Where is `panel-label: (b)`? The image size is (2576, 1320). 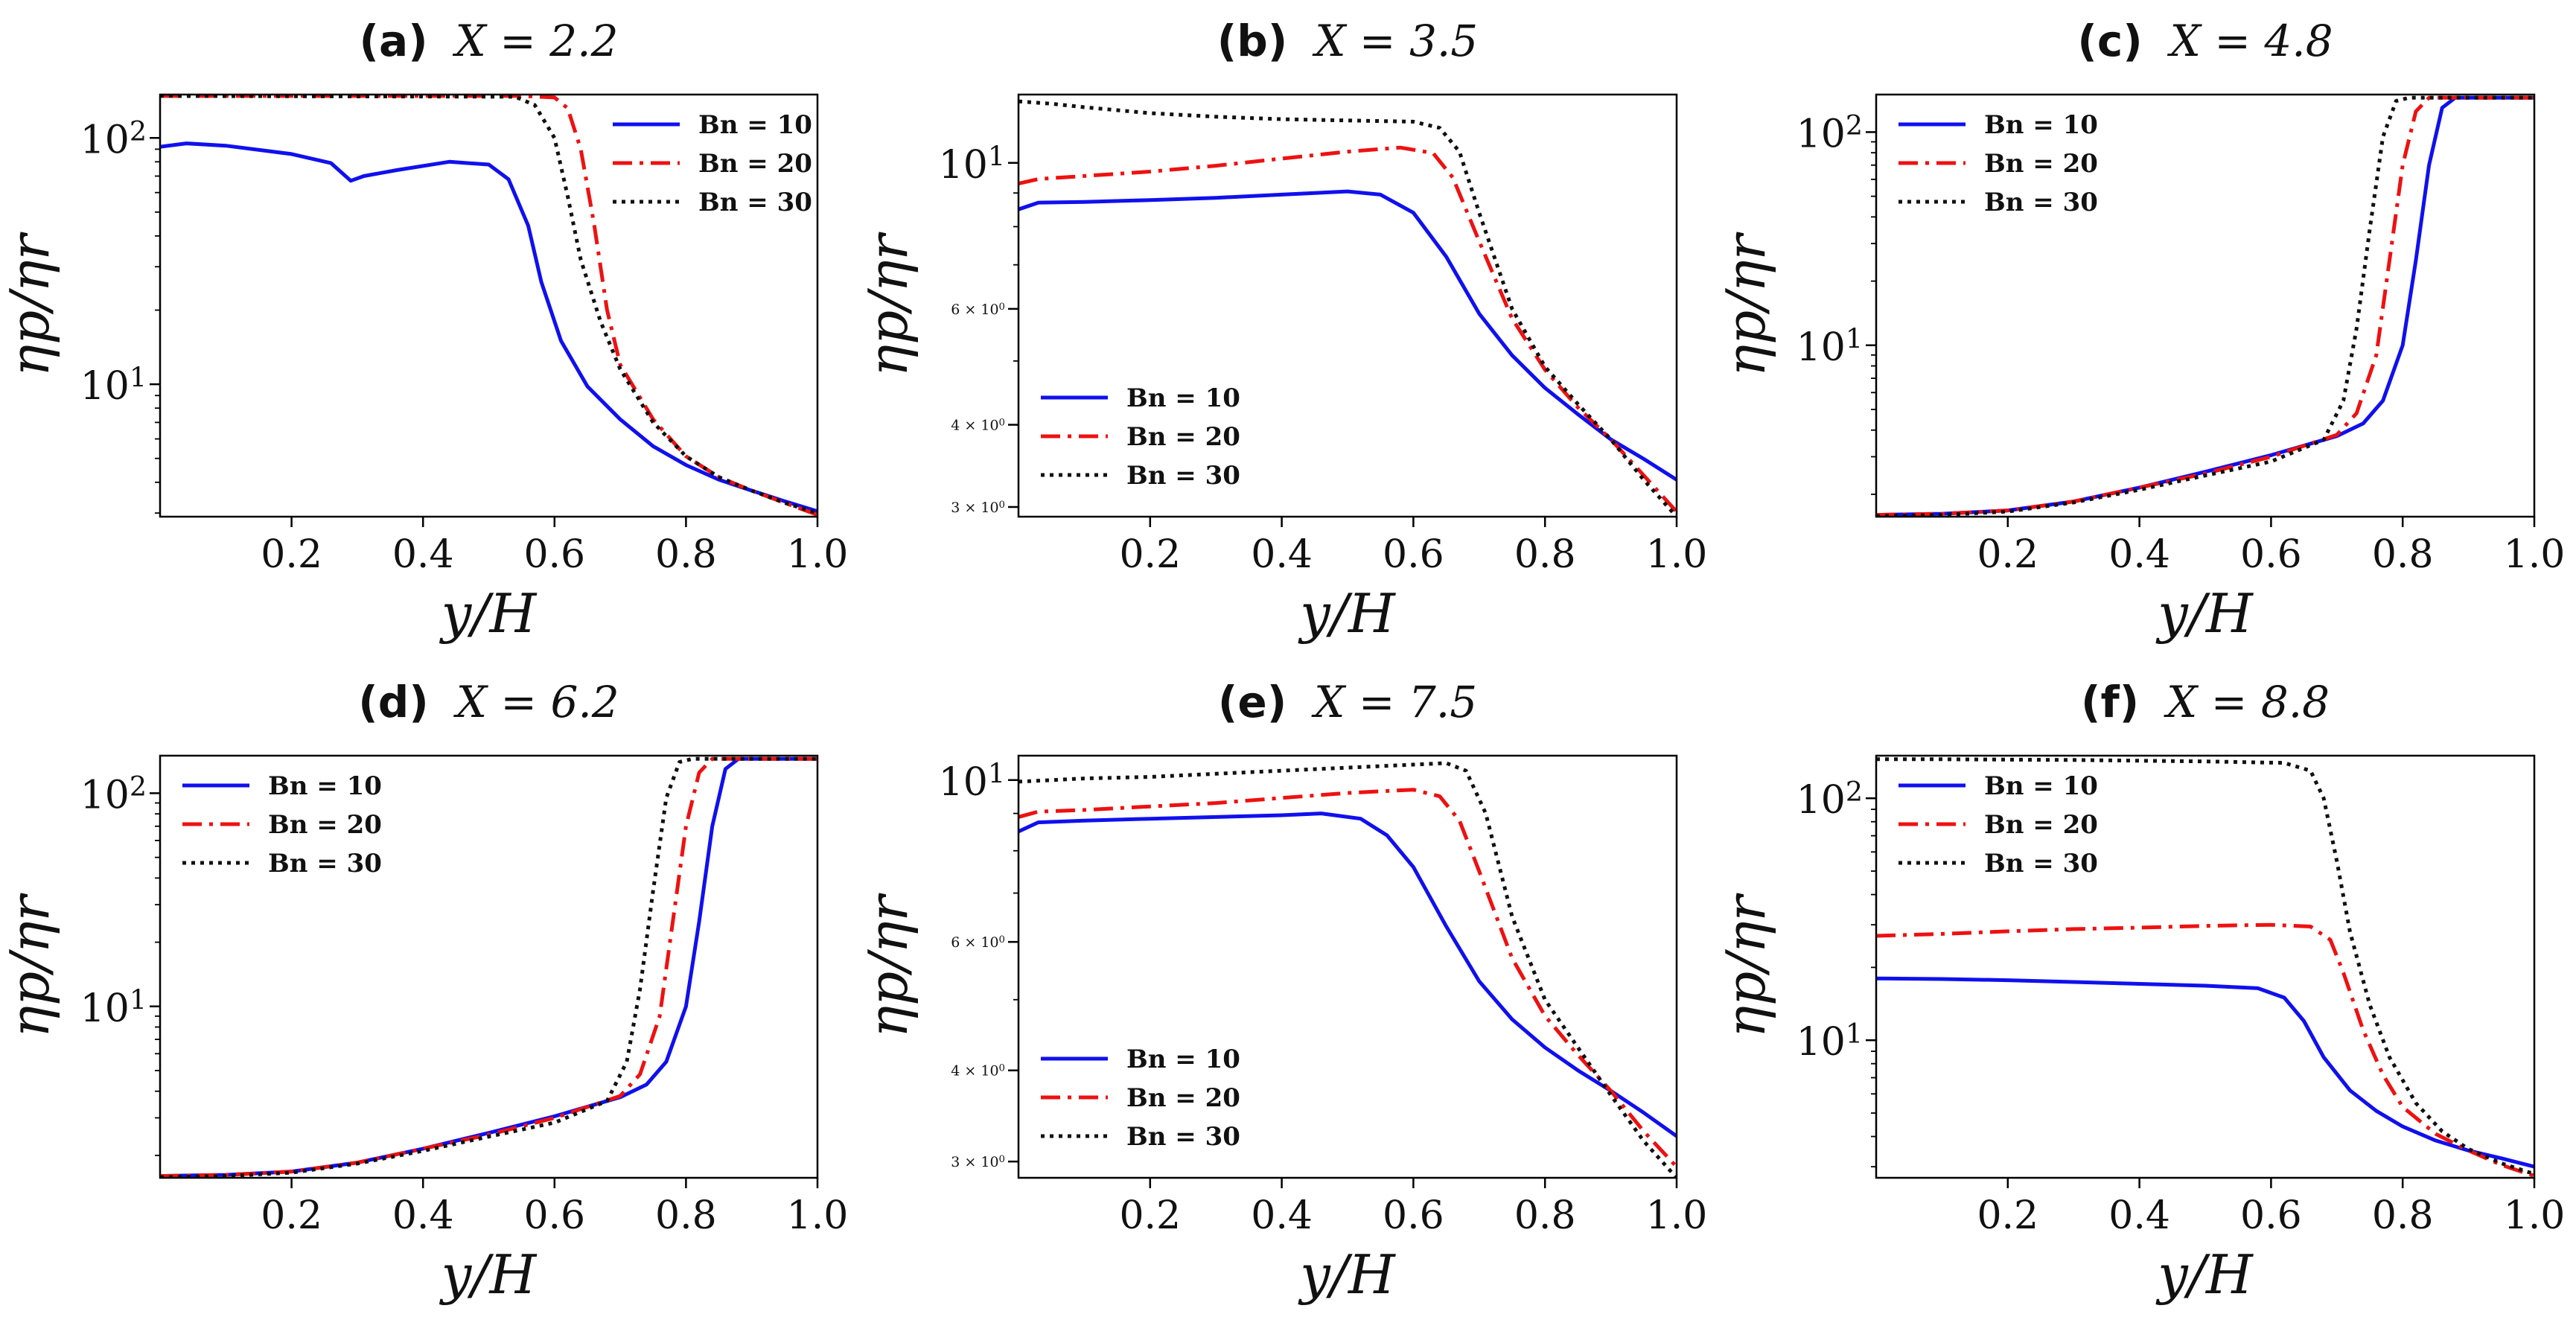
panel-label: (b) is located at coordinates (1252, 41).